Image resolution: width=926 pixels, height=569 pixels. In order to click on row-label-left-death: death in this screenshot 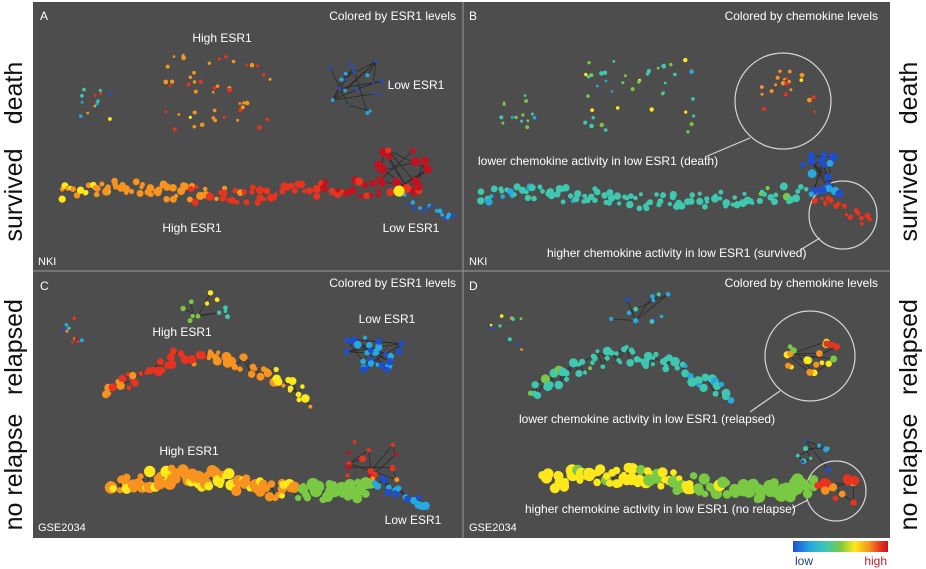, I will do `click(14, 93)`.